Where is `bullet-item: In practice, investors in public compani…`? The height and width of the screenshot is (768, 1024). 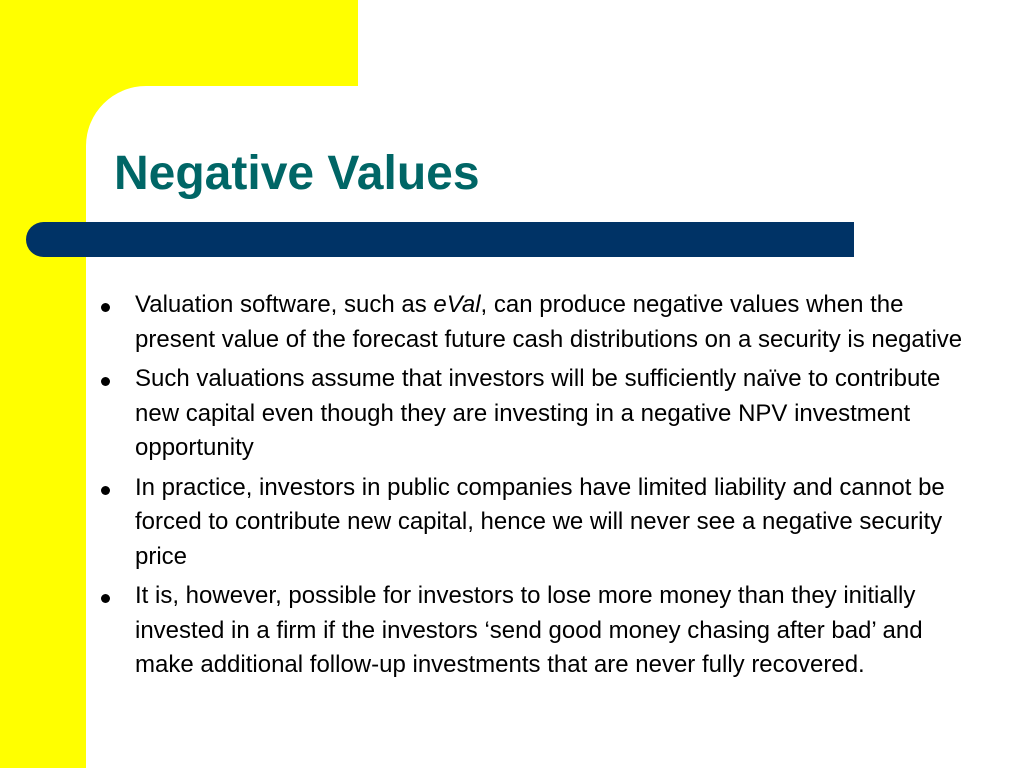
bullet-item: In practice, investors in public compani… is located at coordinates (536, 523).